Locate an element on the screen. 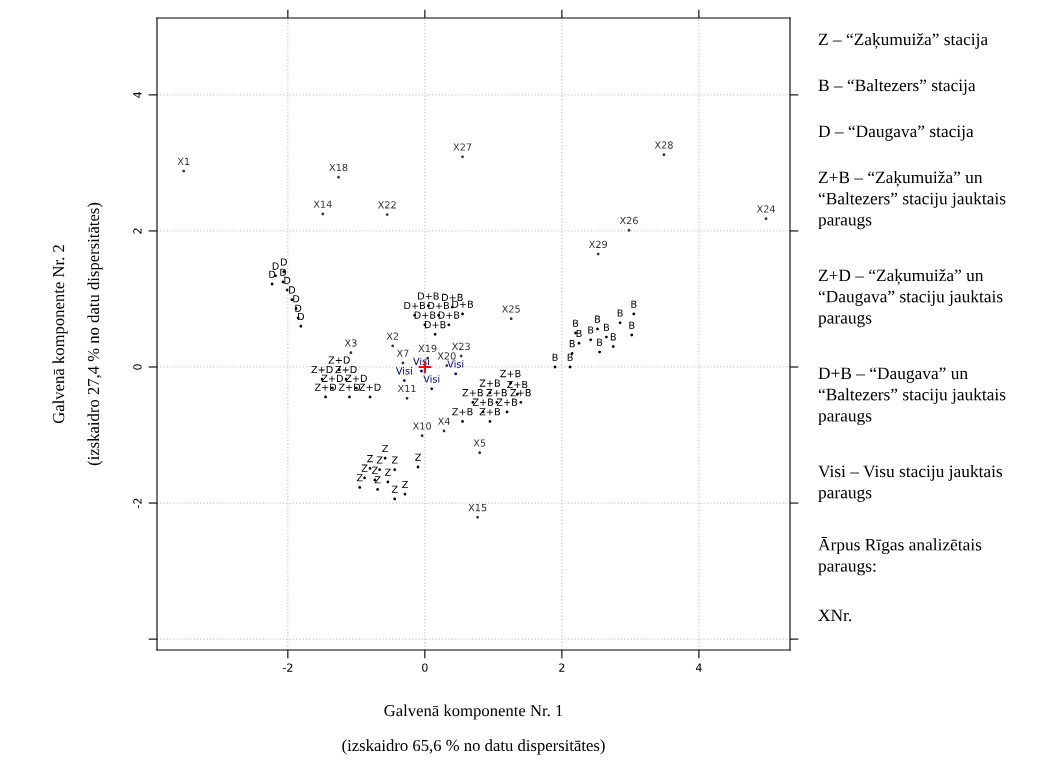  text: Z+D – “Zaķumuiža” un “Daugava” staciju jauktais paraugs is located at coordinates (910, 298).